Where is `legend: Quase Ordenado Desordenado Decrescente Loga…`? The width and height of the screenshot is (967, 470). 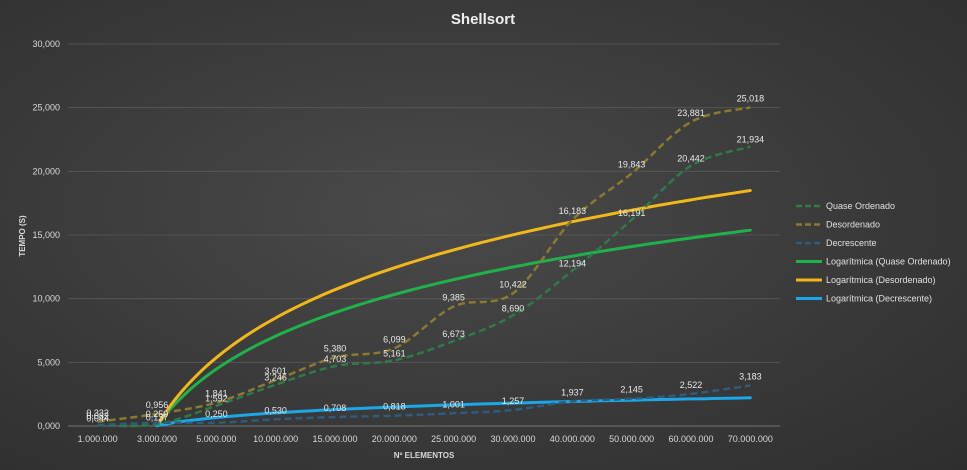 legend: Quase Ordenado Desordenado Decrescente Loga… is located at coordinates (873, 252).